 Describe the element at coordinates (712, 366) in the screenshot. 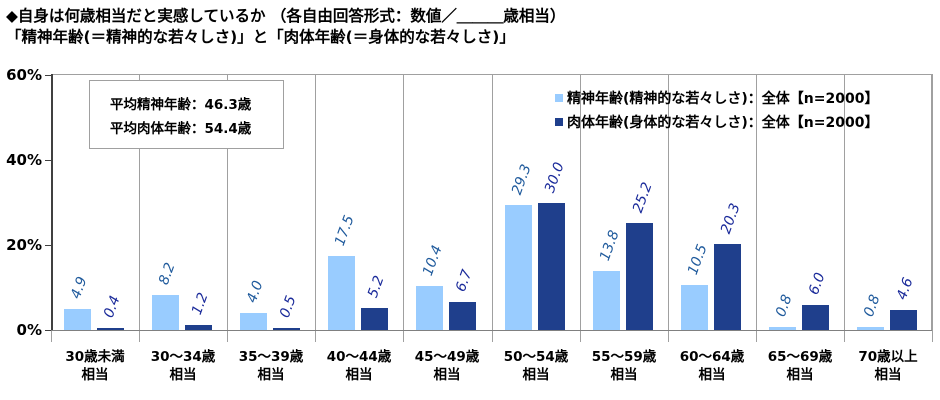

I see `category-label: 60～64歳 相当` at that location.